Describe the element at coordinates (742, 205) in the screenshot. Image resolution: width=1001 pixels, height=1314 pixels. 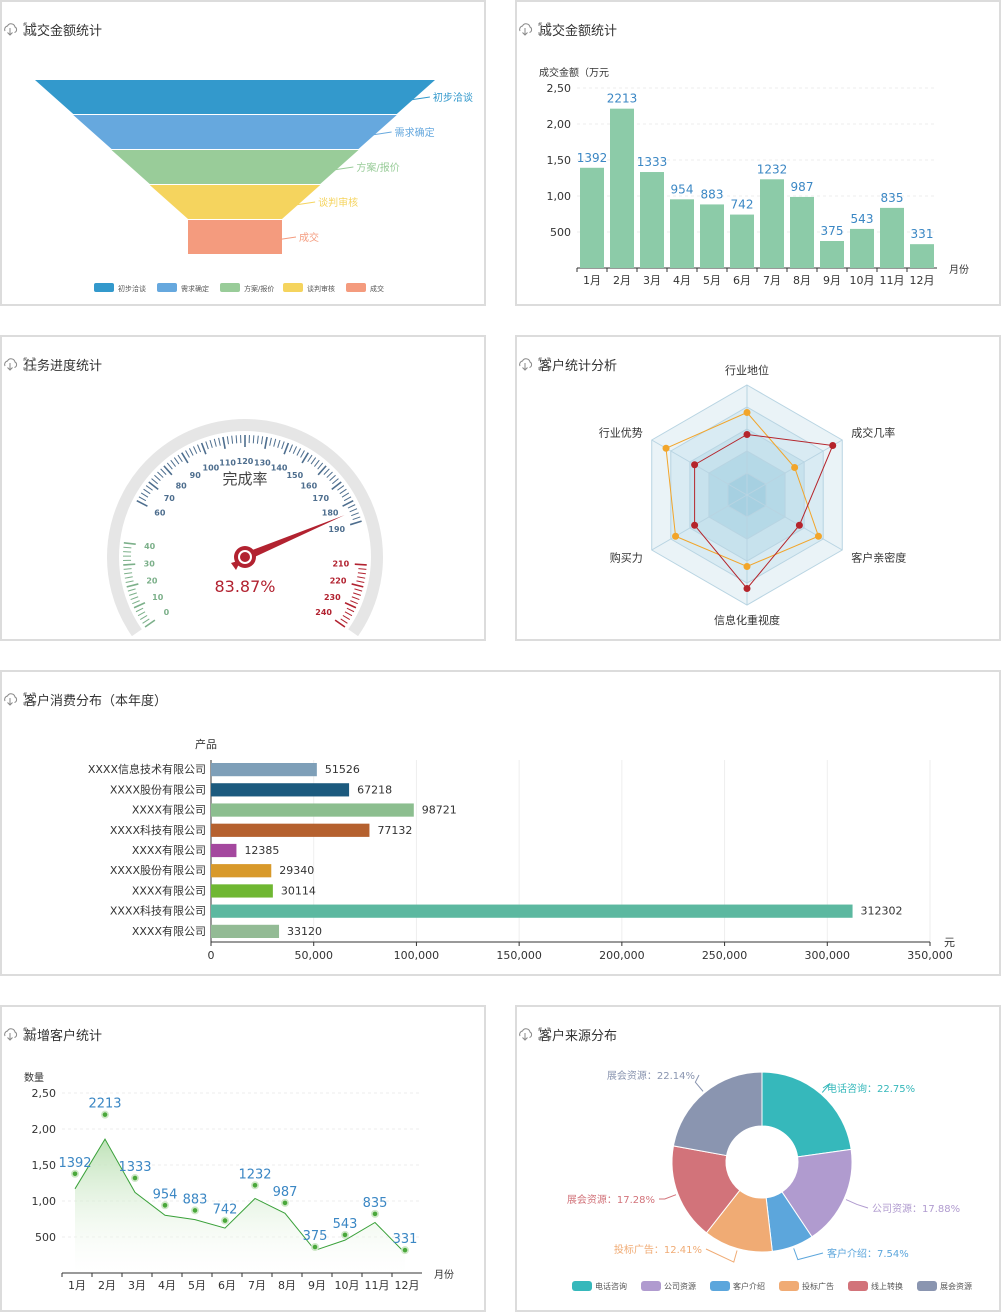
I see `bar-value-label: 742` at that location.